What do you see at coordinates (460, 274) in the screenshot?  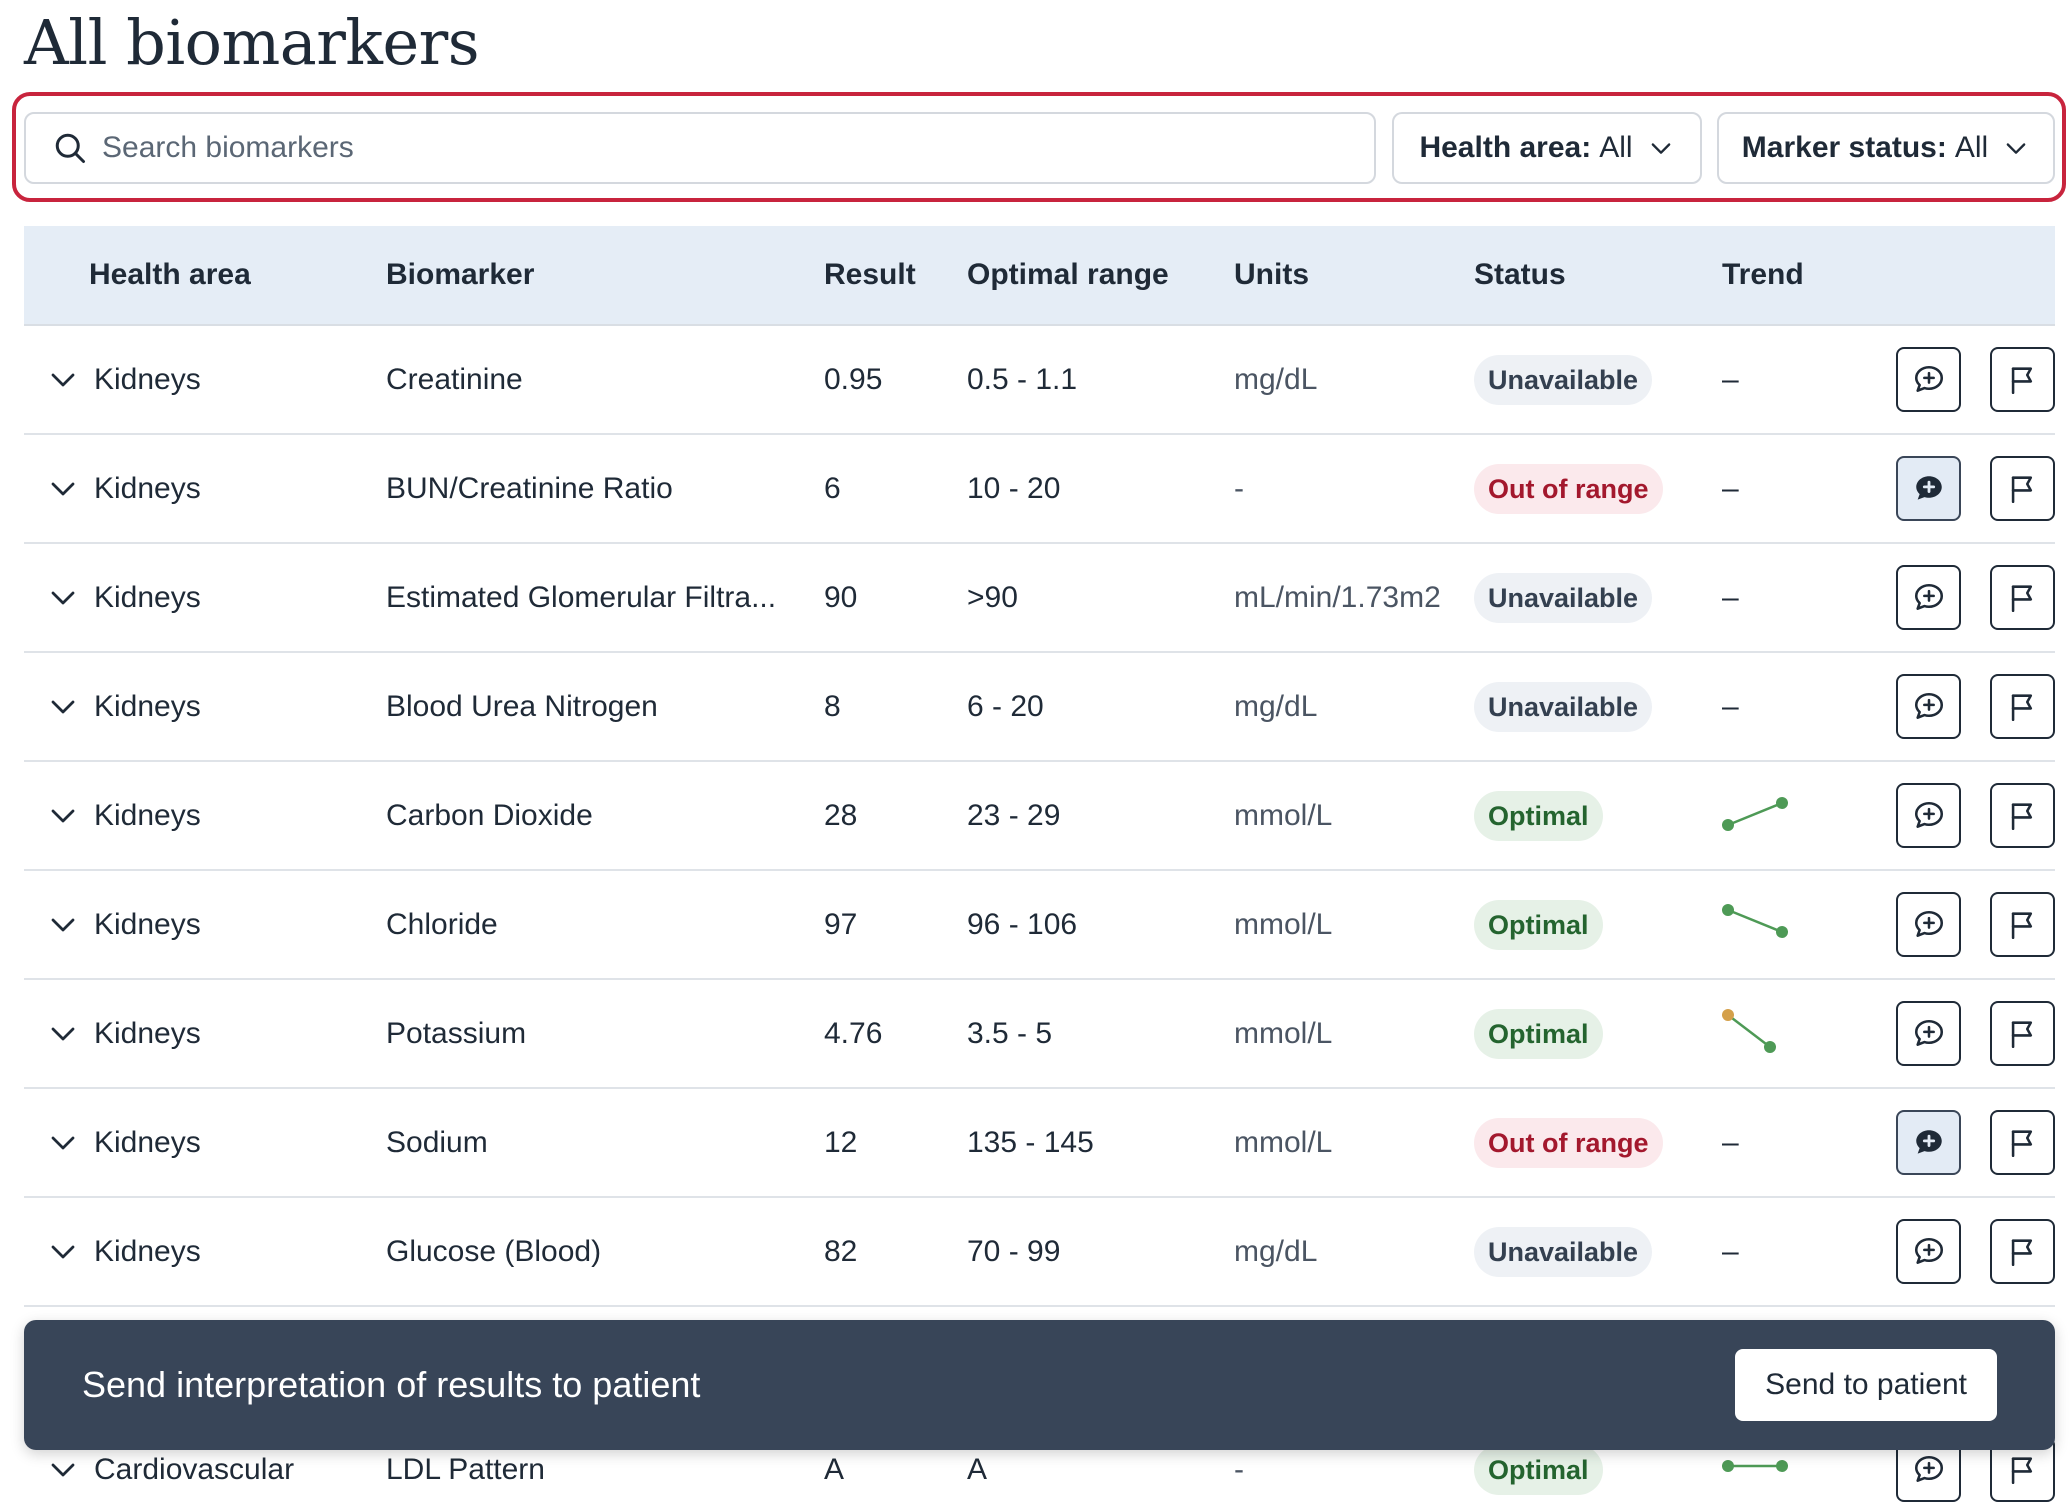 I see `header-biomarker: Biomarker` at bounding box center [460, 274].